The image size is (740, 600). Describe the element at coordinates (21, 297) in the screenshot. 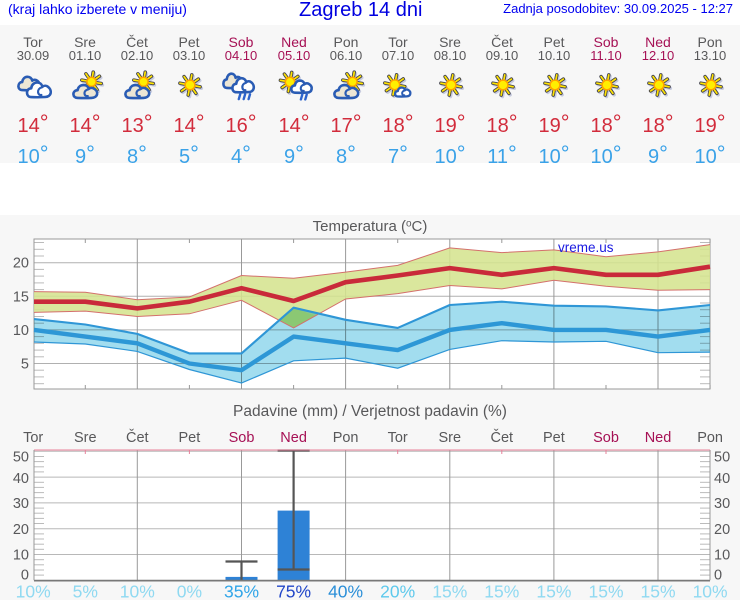

I see `svg-text: 15` at that location.